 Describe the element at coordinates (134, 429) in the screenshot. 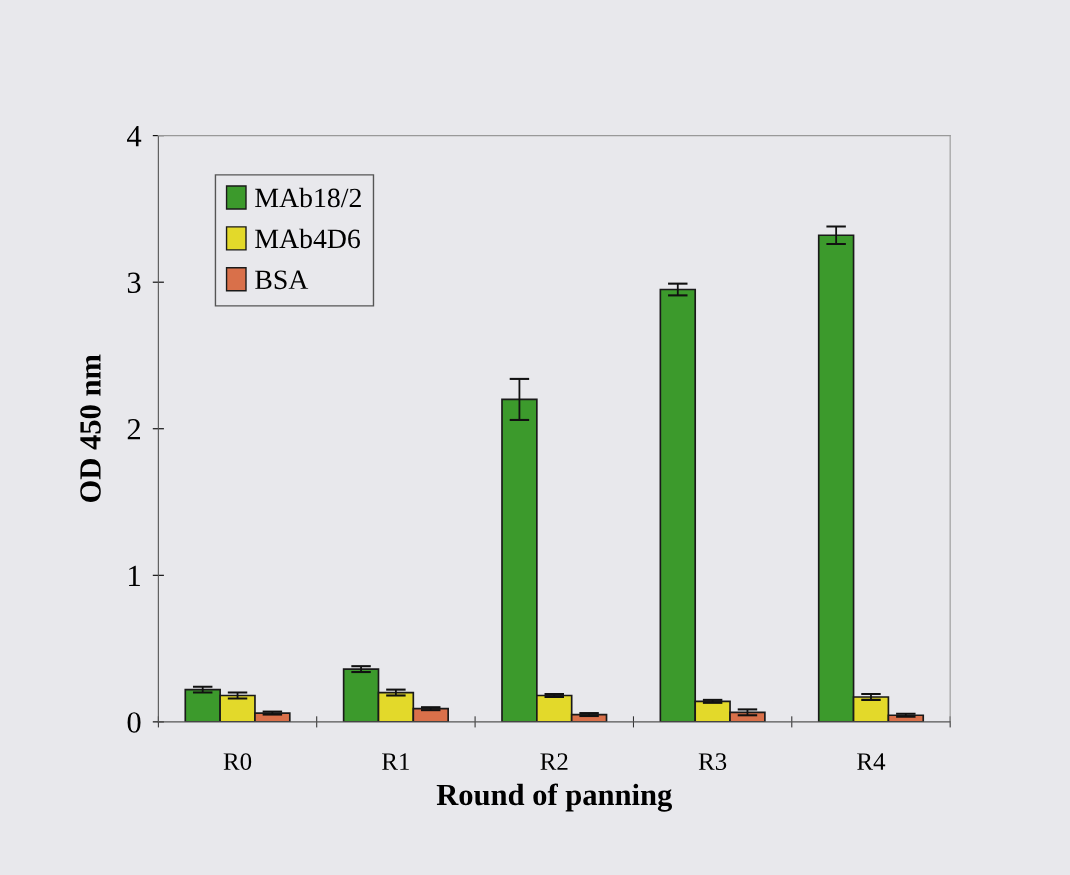

I see `y-tick-label: 2` at that location.